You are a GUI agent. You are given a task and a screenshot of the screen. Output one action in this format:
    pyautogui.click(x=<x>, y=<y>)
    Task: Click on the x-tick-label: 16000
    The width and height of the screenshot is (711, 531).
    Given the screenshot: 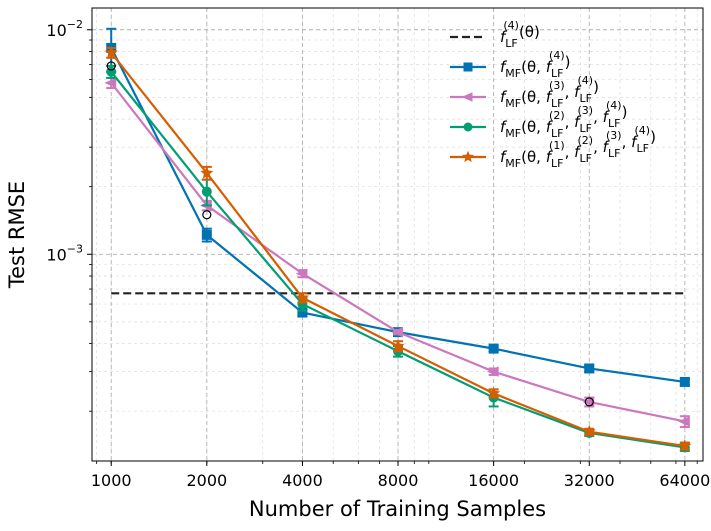 What is the action you would take?
    pyautogui.click(x=493, y=480)
    